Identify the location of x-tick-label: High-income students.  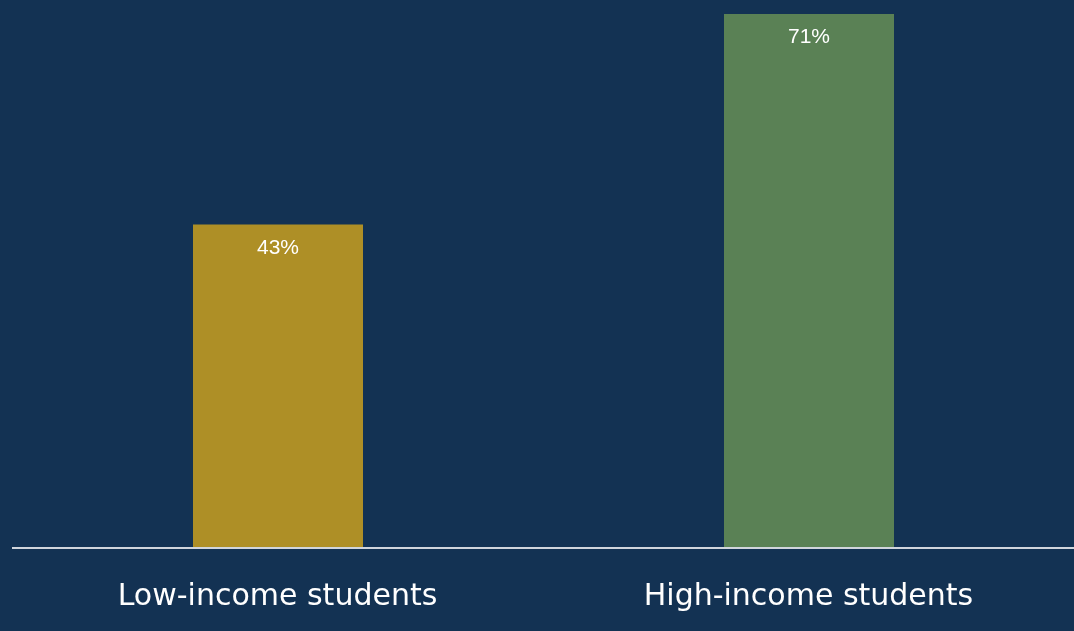
(808, 595).